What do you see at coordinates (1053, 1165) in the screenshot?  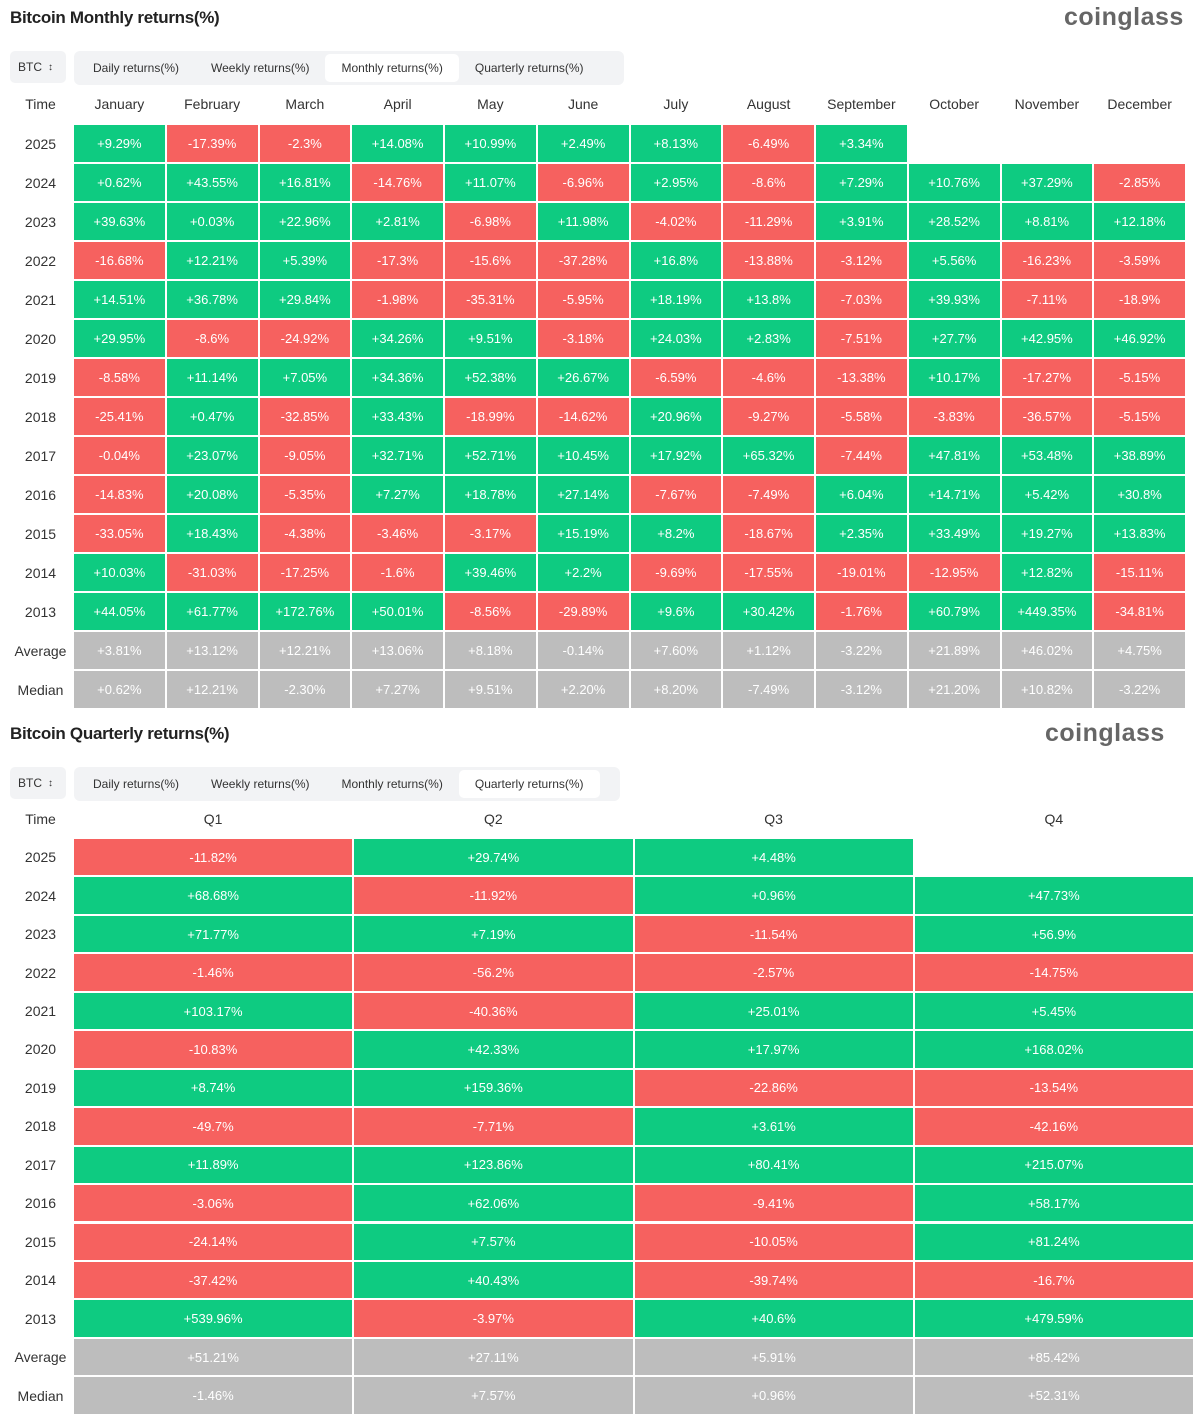 I see `return-cell: +215.07%` at bounding box center [1053, 1165].